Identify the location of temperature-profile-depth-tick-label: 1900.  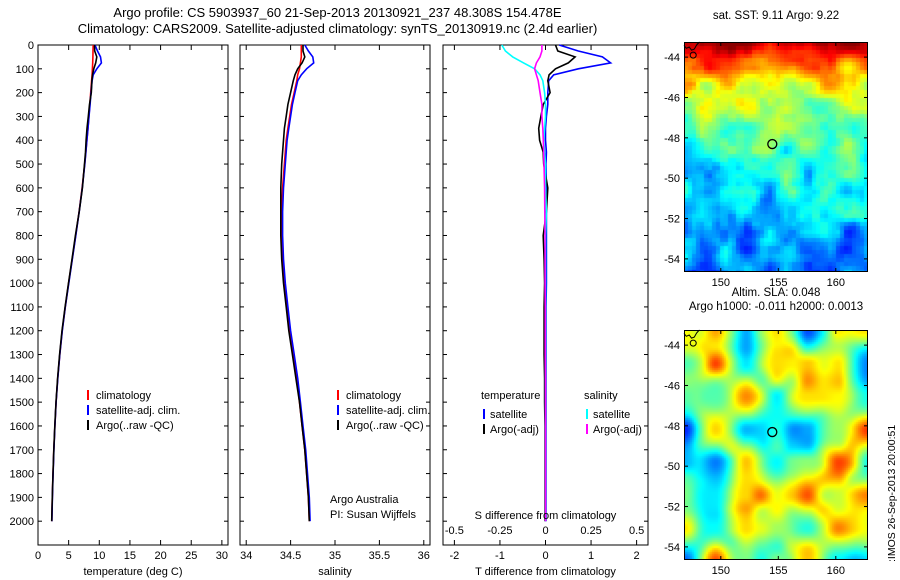
(22, 498).